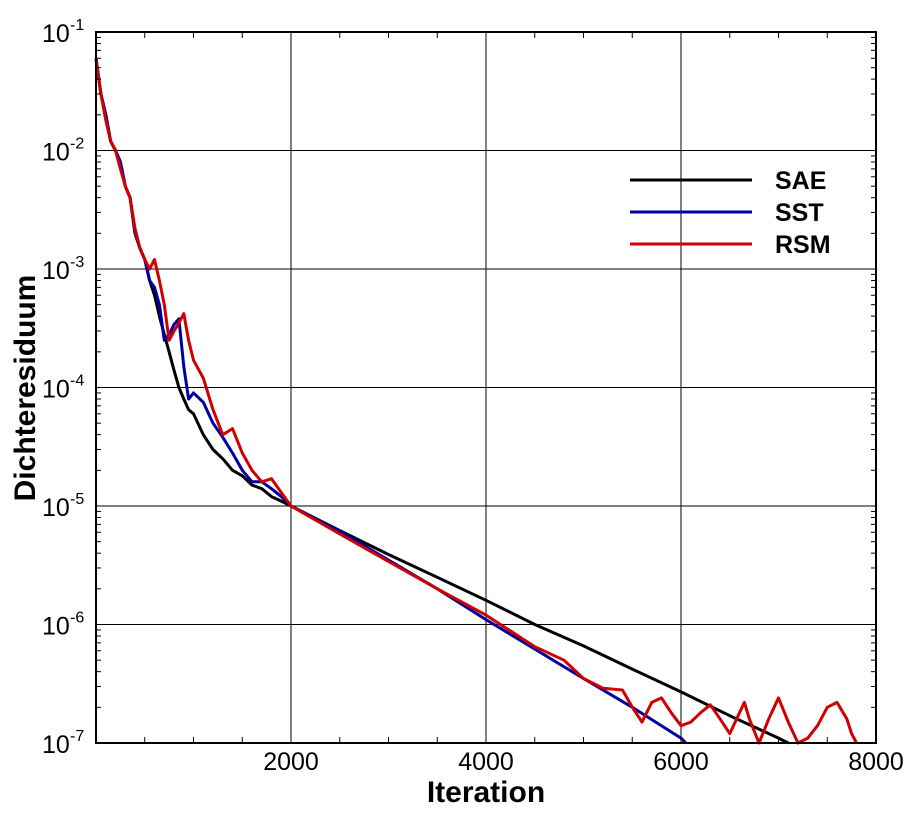 The width and height of the screenshot is (919, 818). Describe the element at coordinates (803, 245) in the screenshot. I see `legend-label: RSM` at that location.